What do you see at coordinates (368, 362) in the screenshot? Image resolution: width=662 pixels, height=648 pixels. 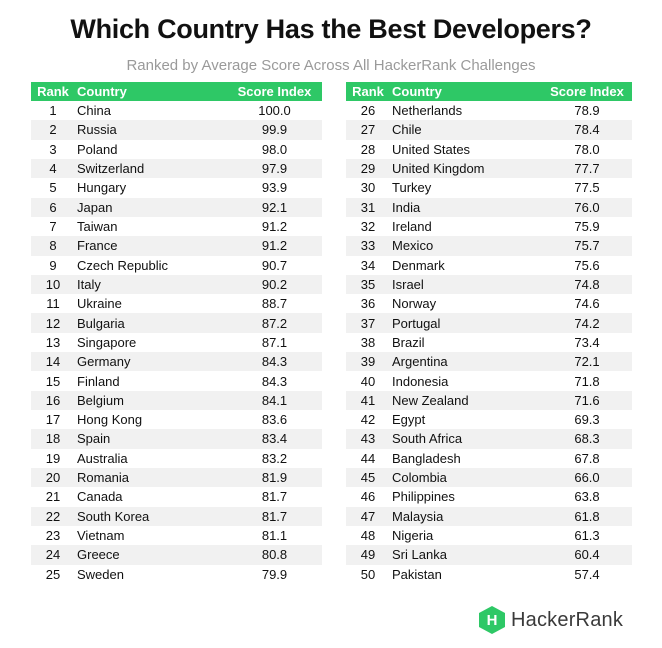 I see `rank-cell: 39` at bounding box center [368, 362].